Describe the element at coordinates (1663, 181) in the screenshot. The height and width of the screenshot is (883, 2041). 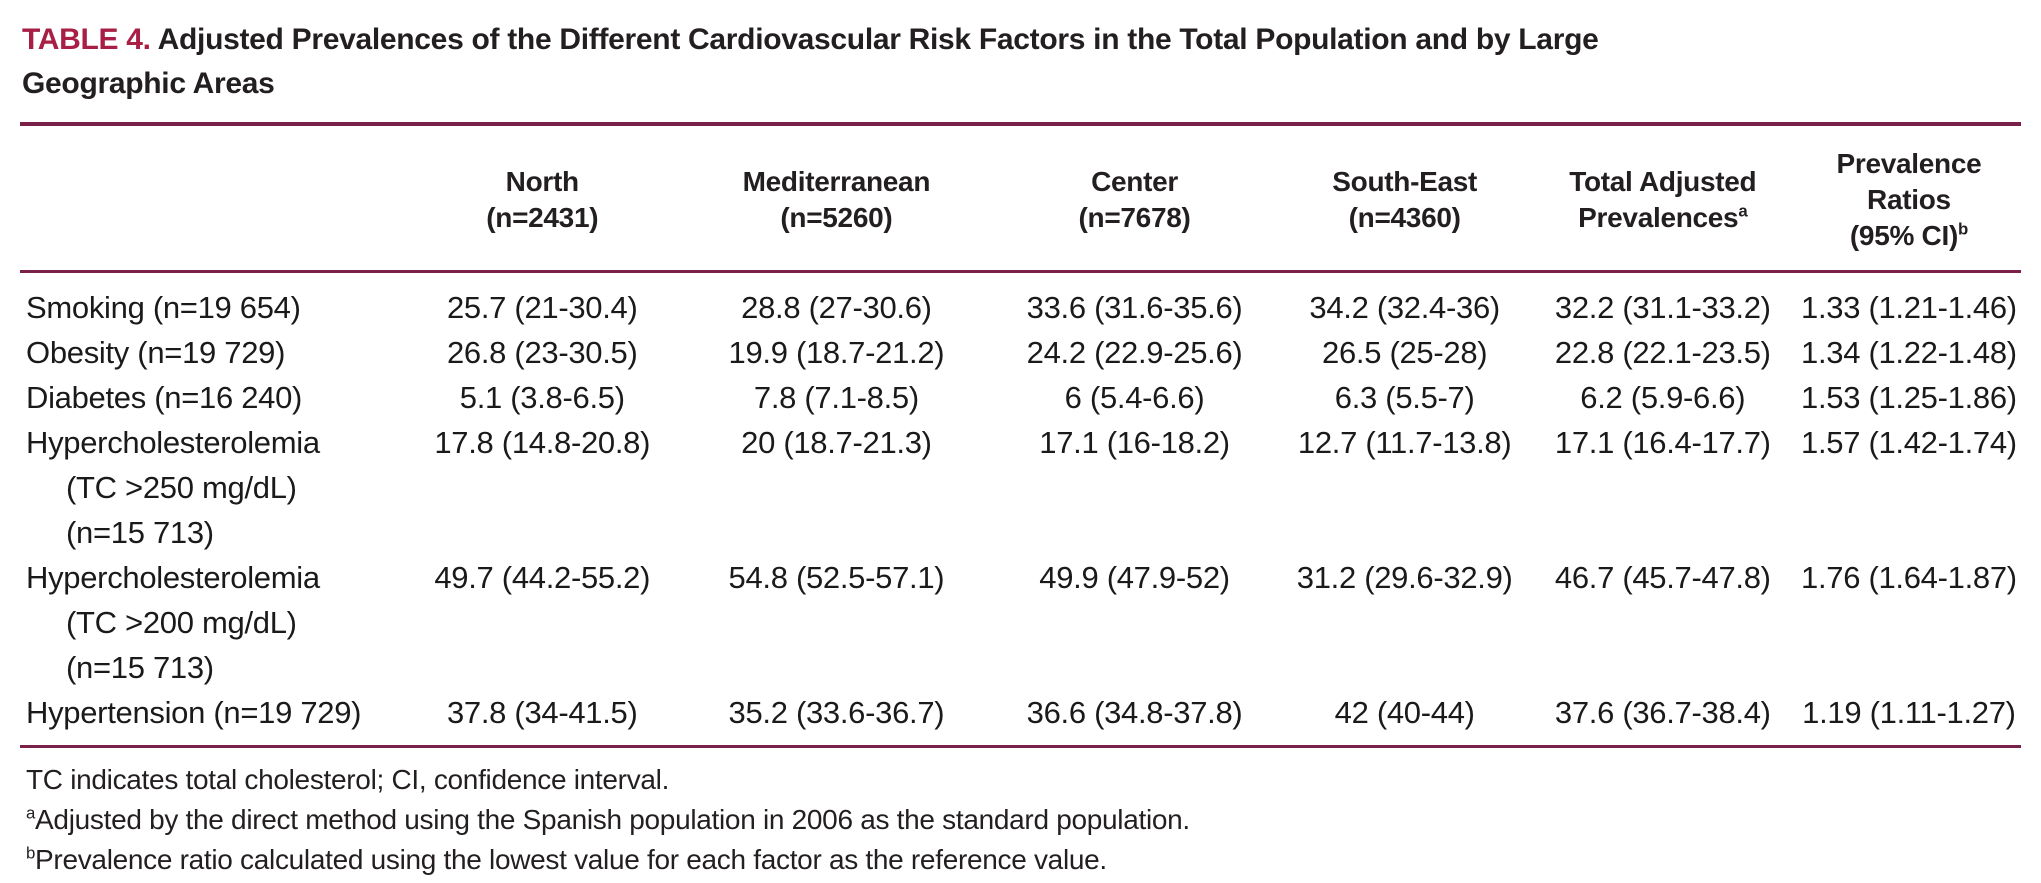
I see `header-line: Total Adjusted` at that location.